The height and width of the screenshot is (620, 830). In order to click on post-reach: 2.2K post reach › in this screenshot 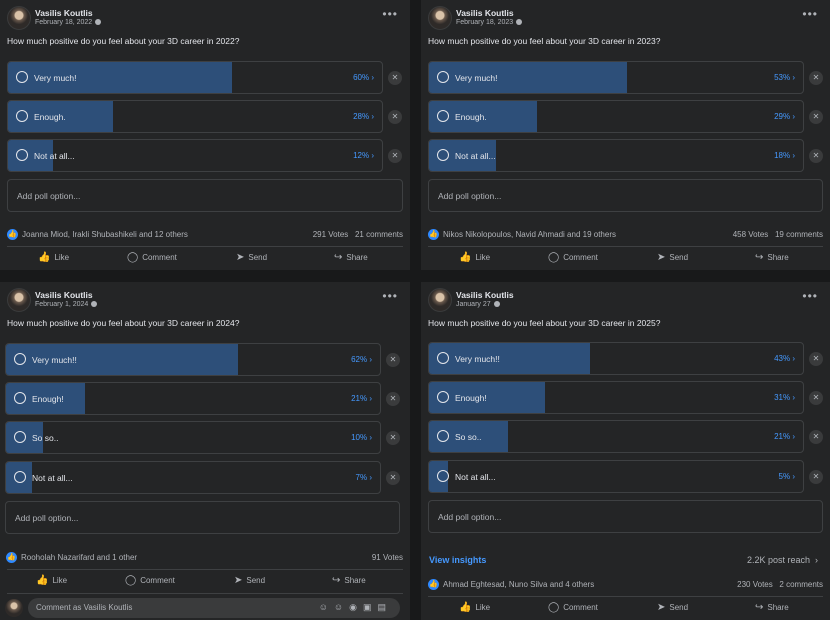, I will do `click(782, 560)`.